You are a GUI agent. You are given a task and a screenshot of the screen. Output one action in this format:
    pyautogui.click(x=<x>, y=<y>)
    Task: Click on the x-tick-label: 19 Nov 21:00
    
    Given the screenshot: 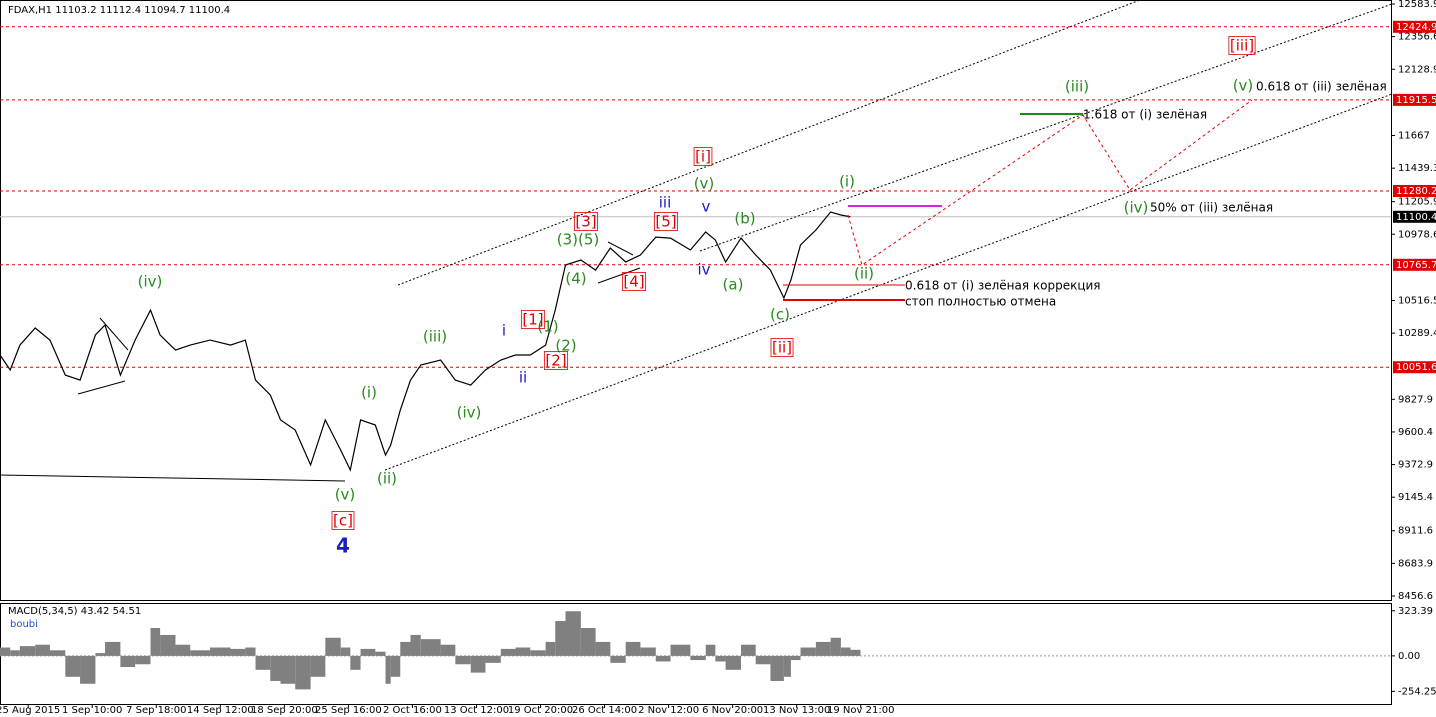 What is the action you would take?
    pyautogui.click(x=860, y=710)
    